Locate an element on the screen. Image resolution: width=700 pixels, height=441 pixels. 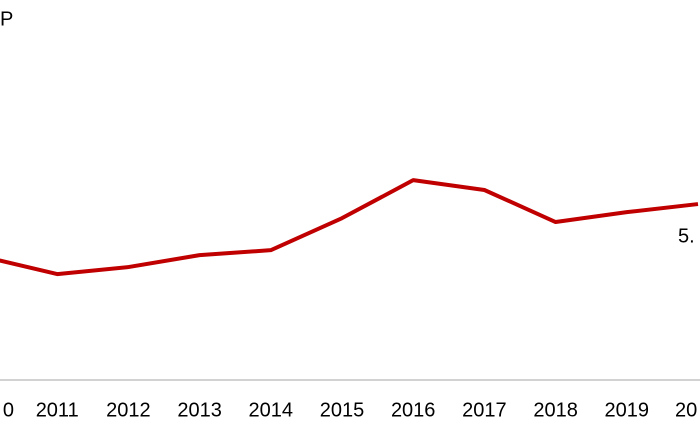
x-tick-label: 2014 is located at coordinates (271, 410).